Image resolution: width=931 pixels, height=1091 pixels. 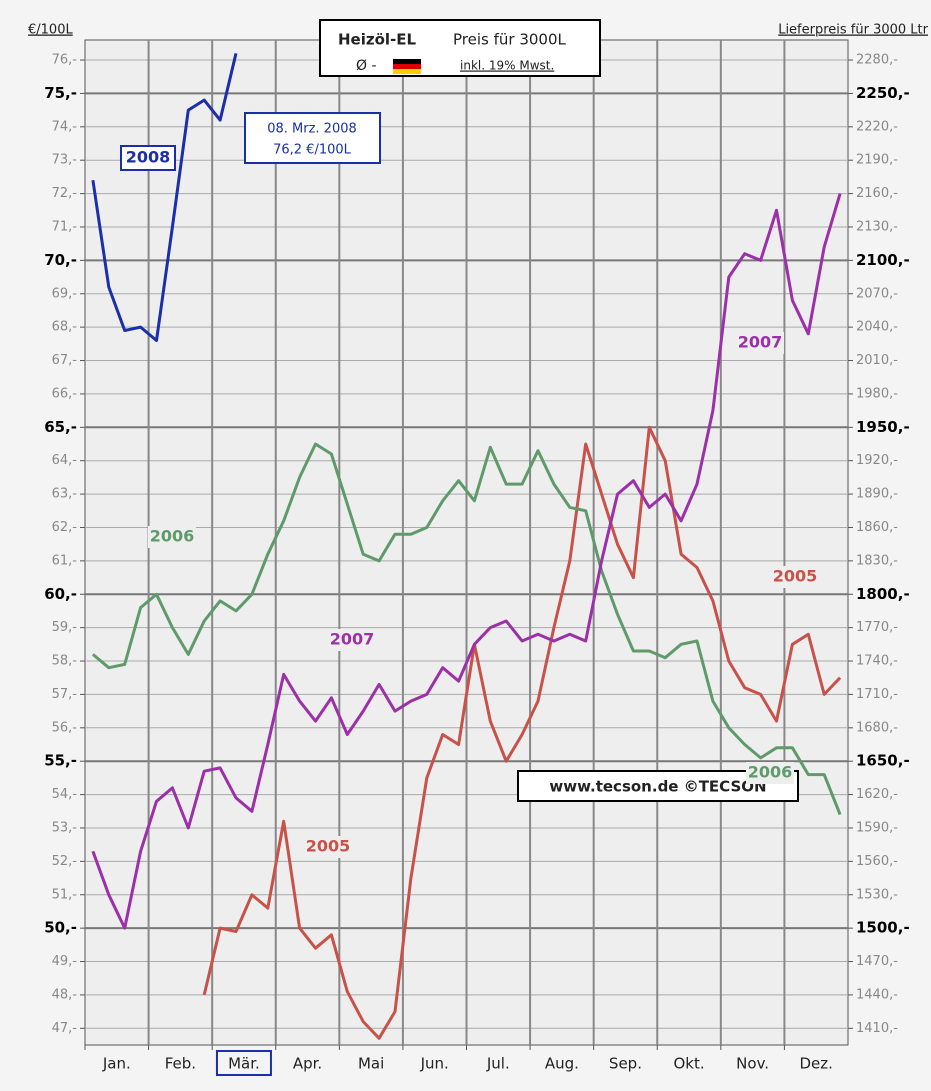 What do you see at coordinates (65, 694) in the screenshot?
I see `y-tick-label: 57,-` at bounding box center [65, 694].